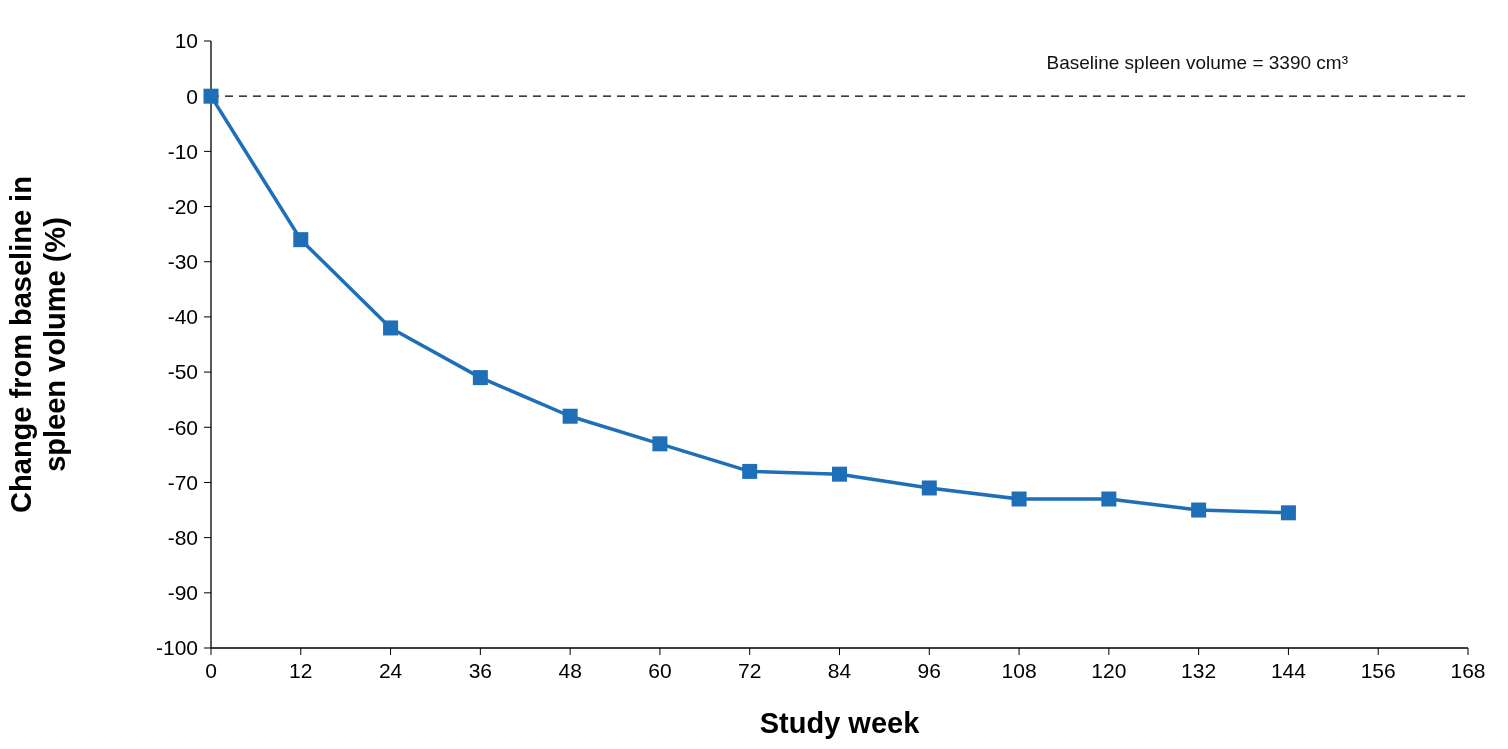 The width and height of the screenshot is (1508, 749). What do you see at coordinates (182, 317) in the screenshot?
I see `y-tick-label: -40` at bounding box center [182, 317].